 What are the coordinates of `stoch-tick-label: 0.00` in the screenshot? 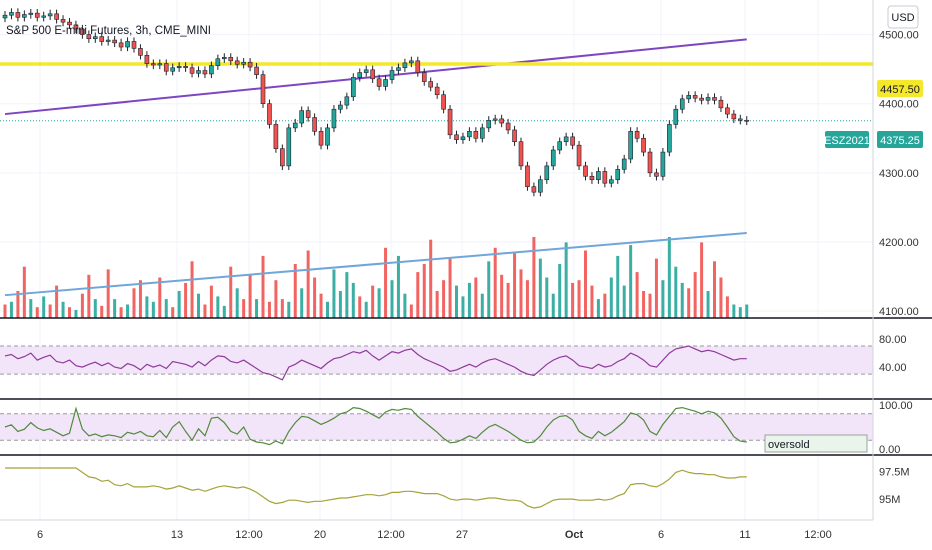 It's located at (889, 450).